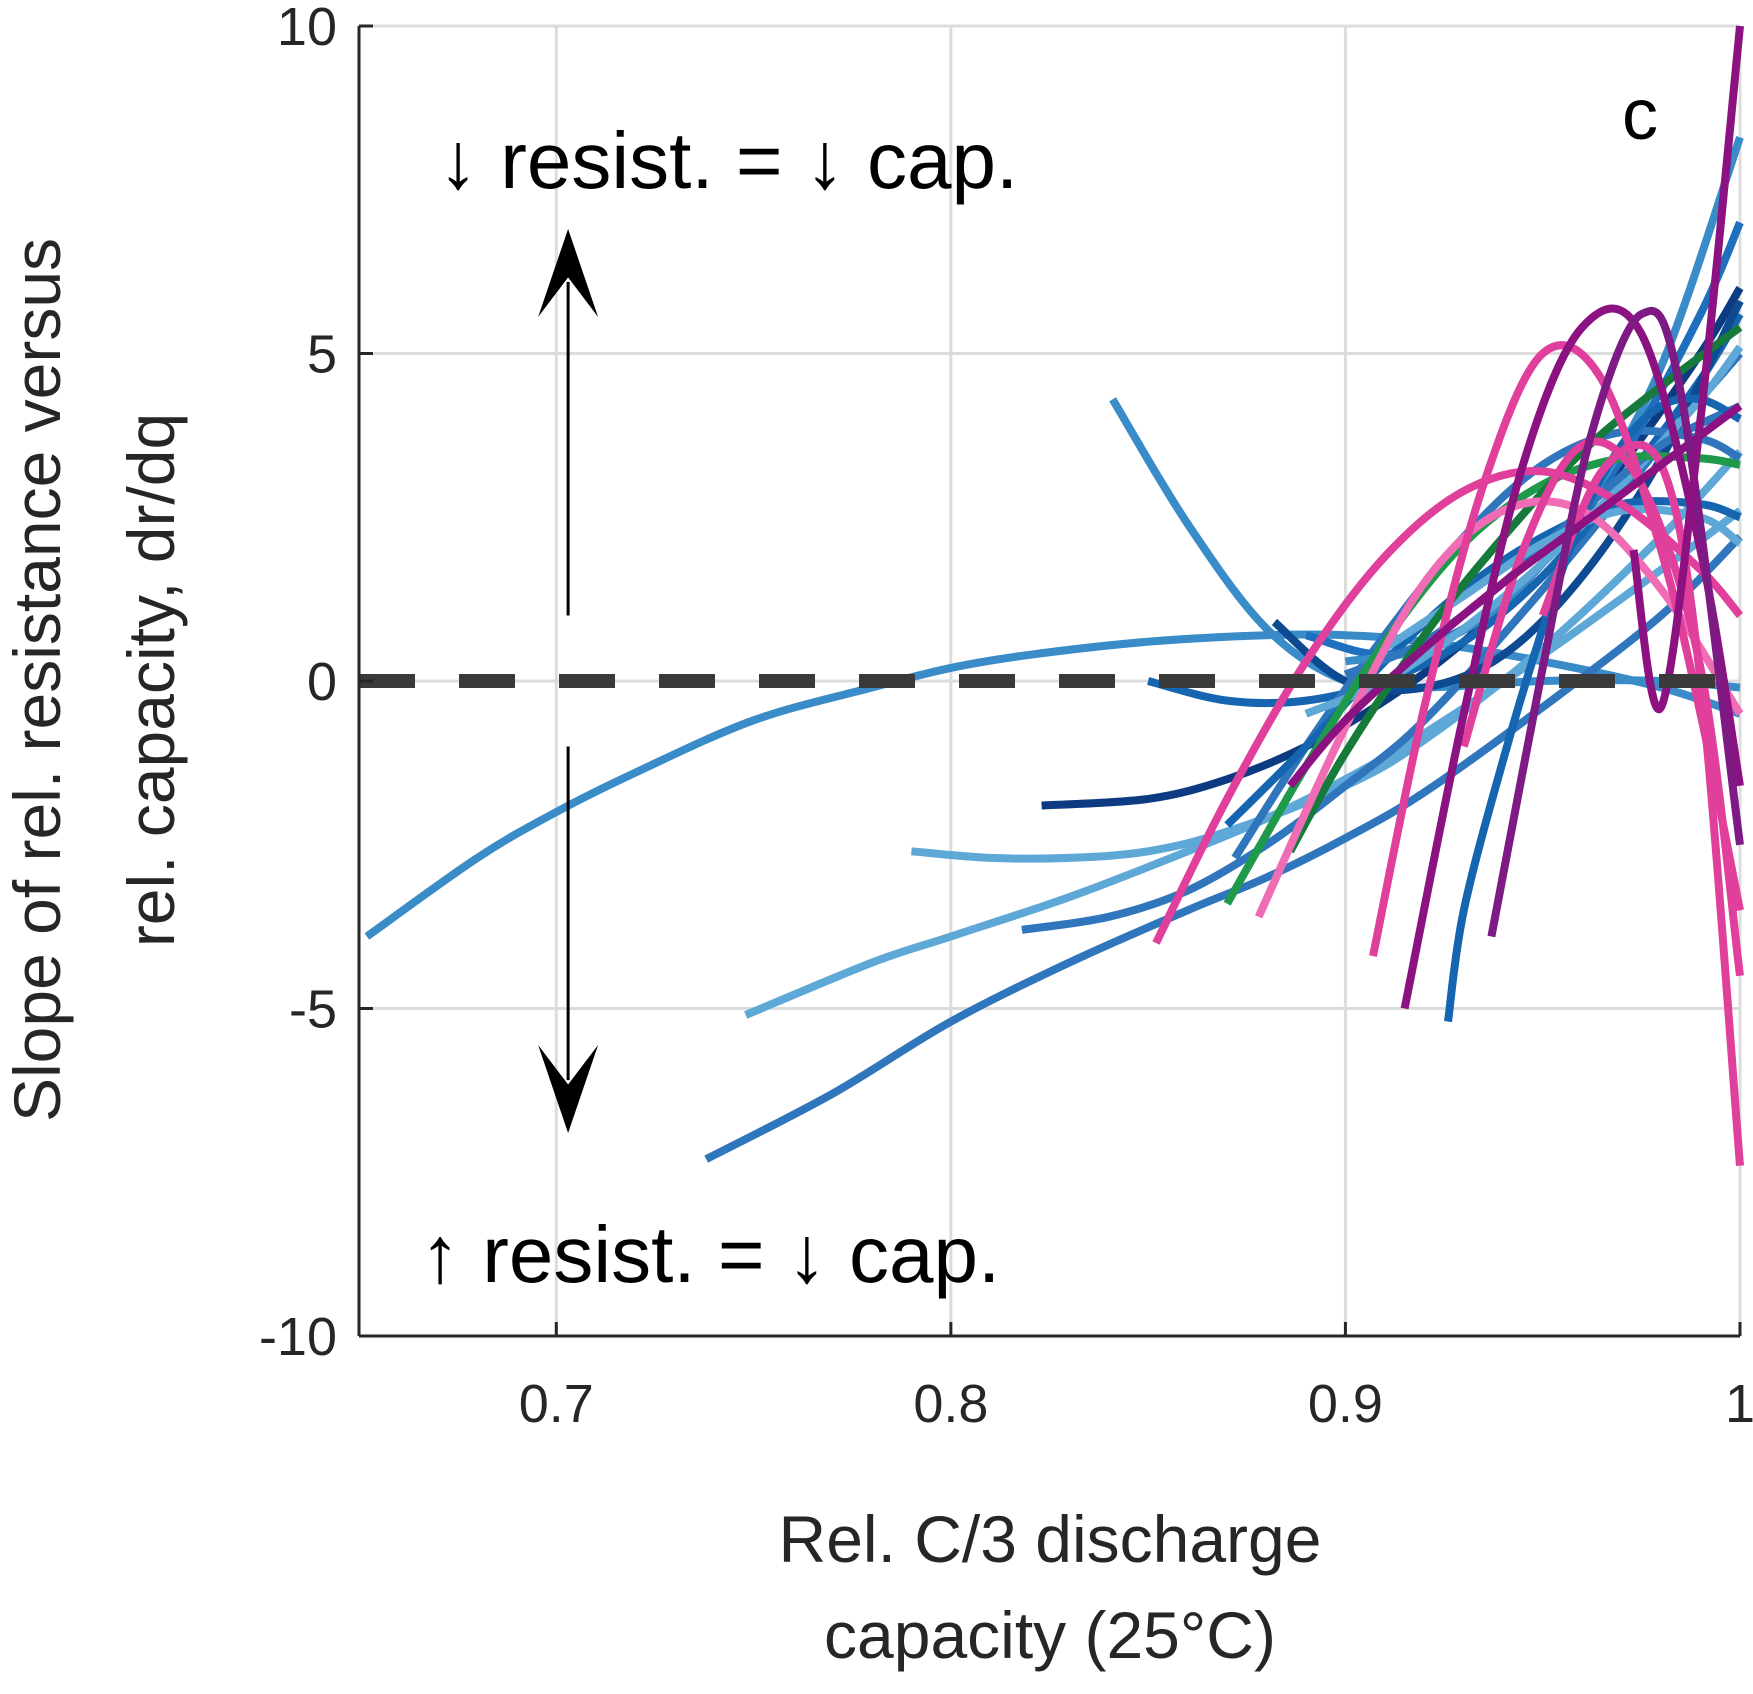 This screenshot has height=1694, width=1753. What do you see at coordinates (568, 1089) in the screenshot?
I see `arrow-head-down` at bounding box center [568, 1089].